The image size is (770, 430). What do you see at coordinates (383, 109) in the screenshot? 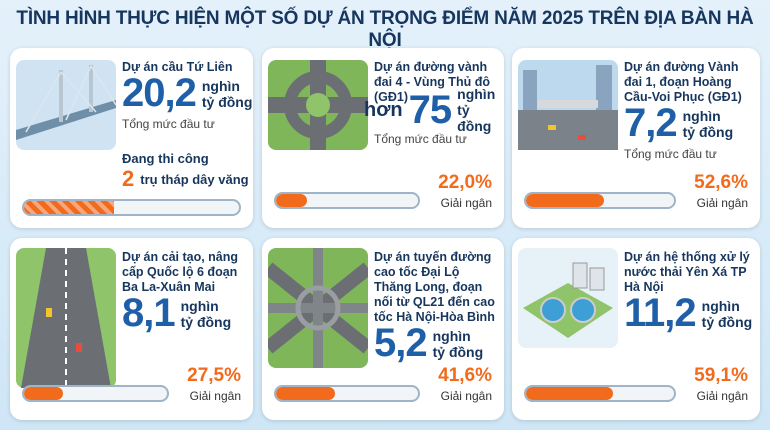
I see `amount-prefix: hơn` at bounding box center [383, 109].